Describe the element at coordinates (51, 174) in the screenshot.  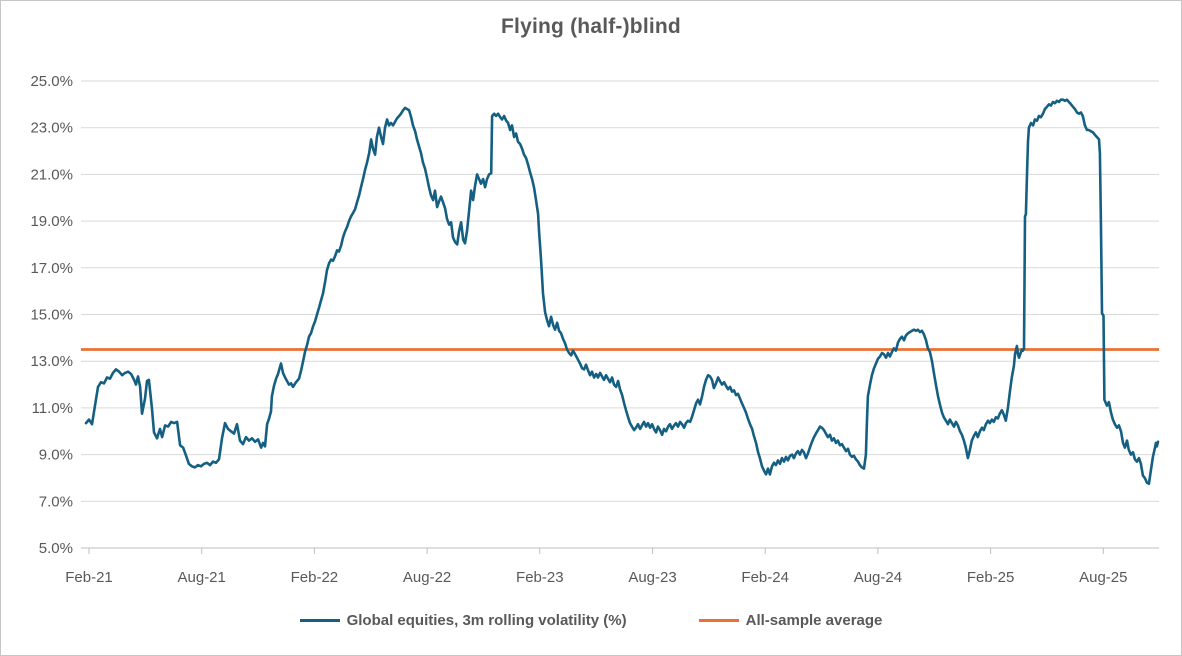
I see `y-tick-label: 21.0%` at that location.